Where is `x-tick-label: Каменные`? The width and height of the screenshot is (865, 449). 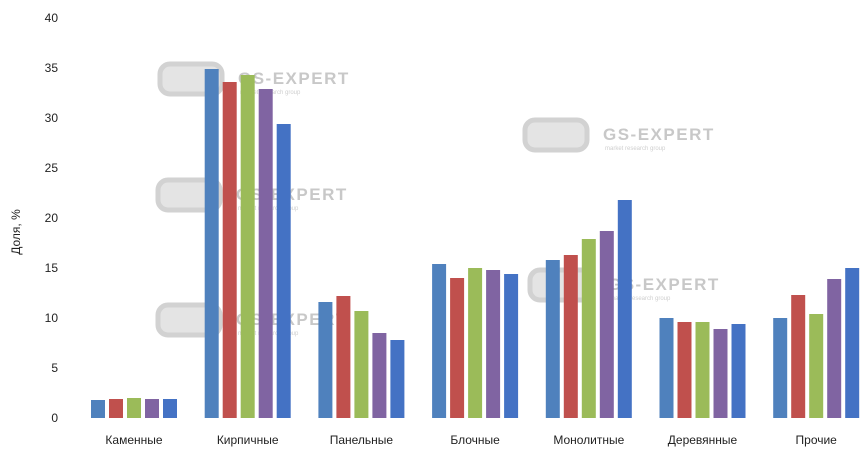 x-tick-label: Каменные is located at coordinates (133, 440).